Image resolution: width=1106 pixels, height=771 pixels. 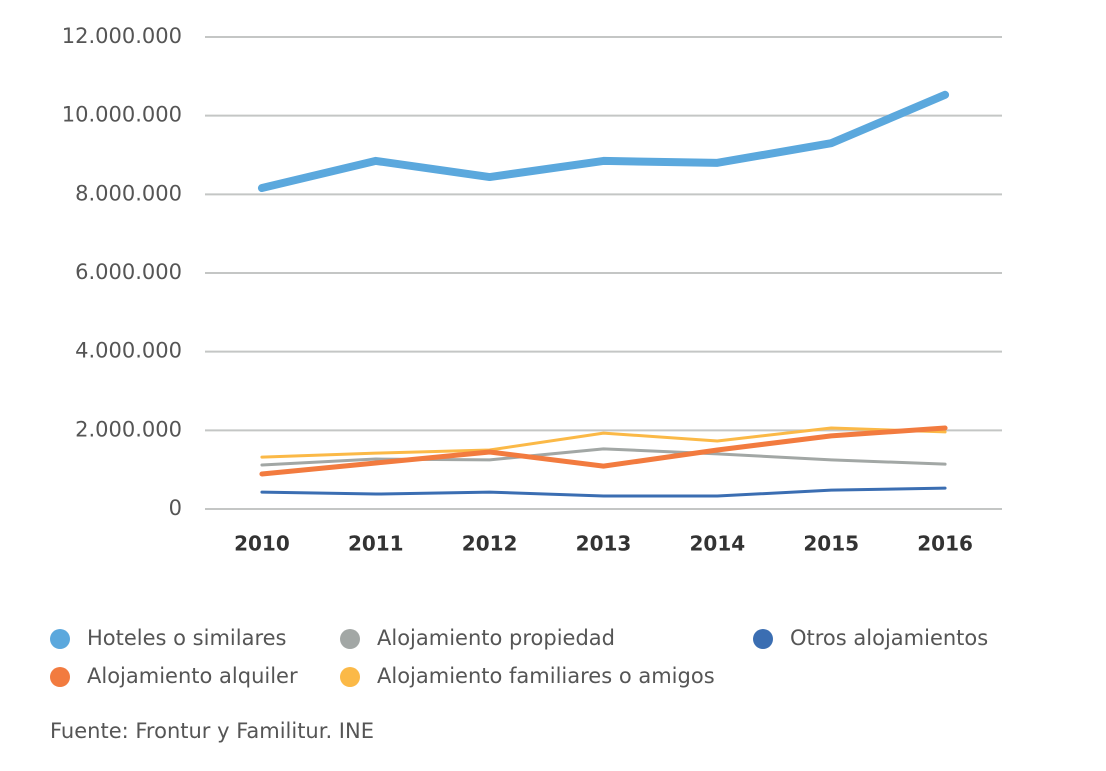 I want to click on x-tick-label: 2011, so click(x=376, y=544).